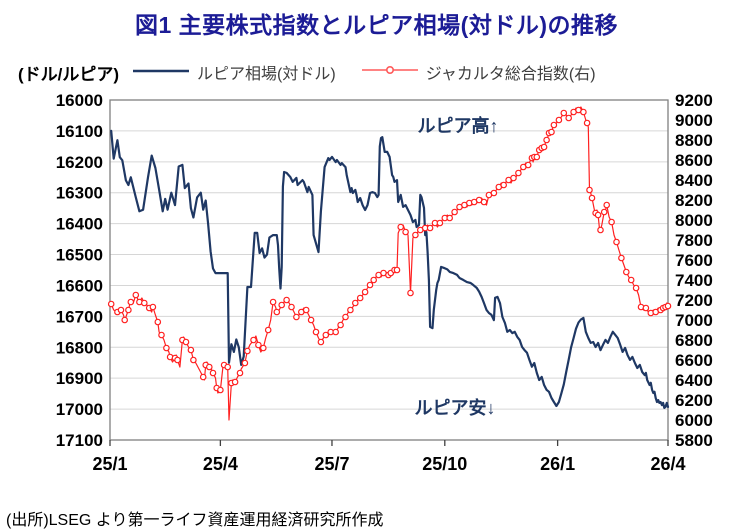 The height and width of the screenshot is (532, 753). What do you see at coordinates (557, 464) in the screenshot?
I see `svg-text: 26/1` at bounding box center [557, 464].